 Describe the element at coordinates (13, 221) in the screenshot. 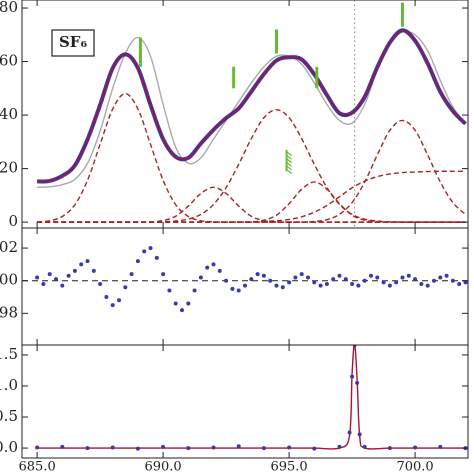

I see `y-tick-label: 0` at that location.